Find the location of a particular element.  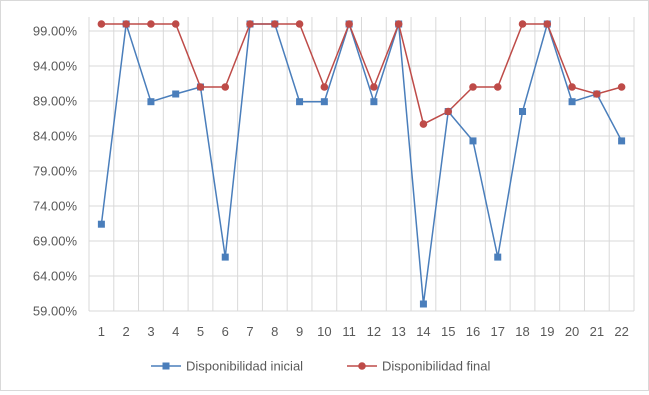

x-tick-label: 2 is located at coordinates (126, 331).